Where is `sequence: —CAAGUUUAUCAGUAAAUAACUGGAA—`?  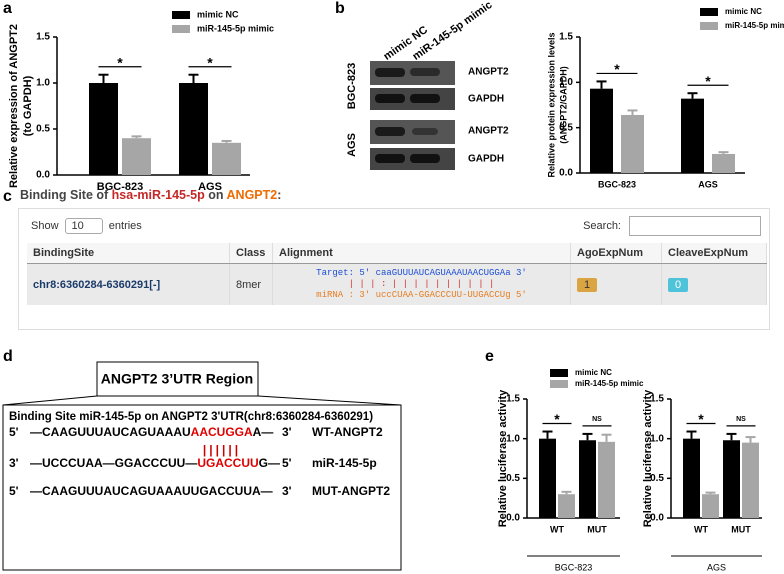 sequence: —CAAGUUUAUCAGUAAAUAACUGGAA— is located at coordinates (151, 432).